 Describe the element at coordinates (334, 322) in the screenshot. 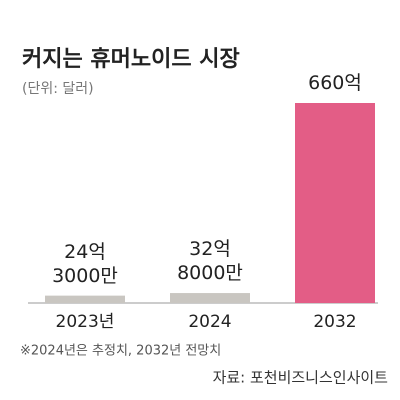

I see `x-tick-label: 2032` at that location.